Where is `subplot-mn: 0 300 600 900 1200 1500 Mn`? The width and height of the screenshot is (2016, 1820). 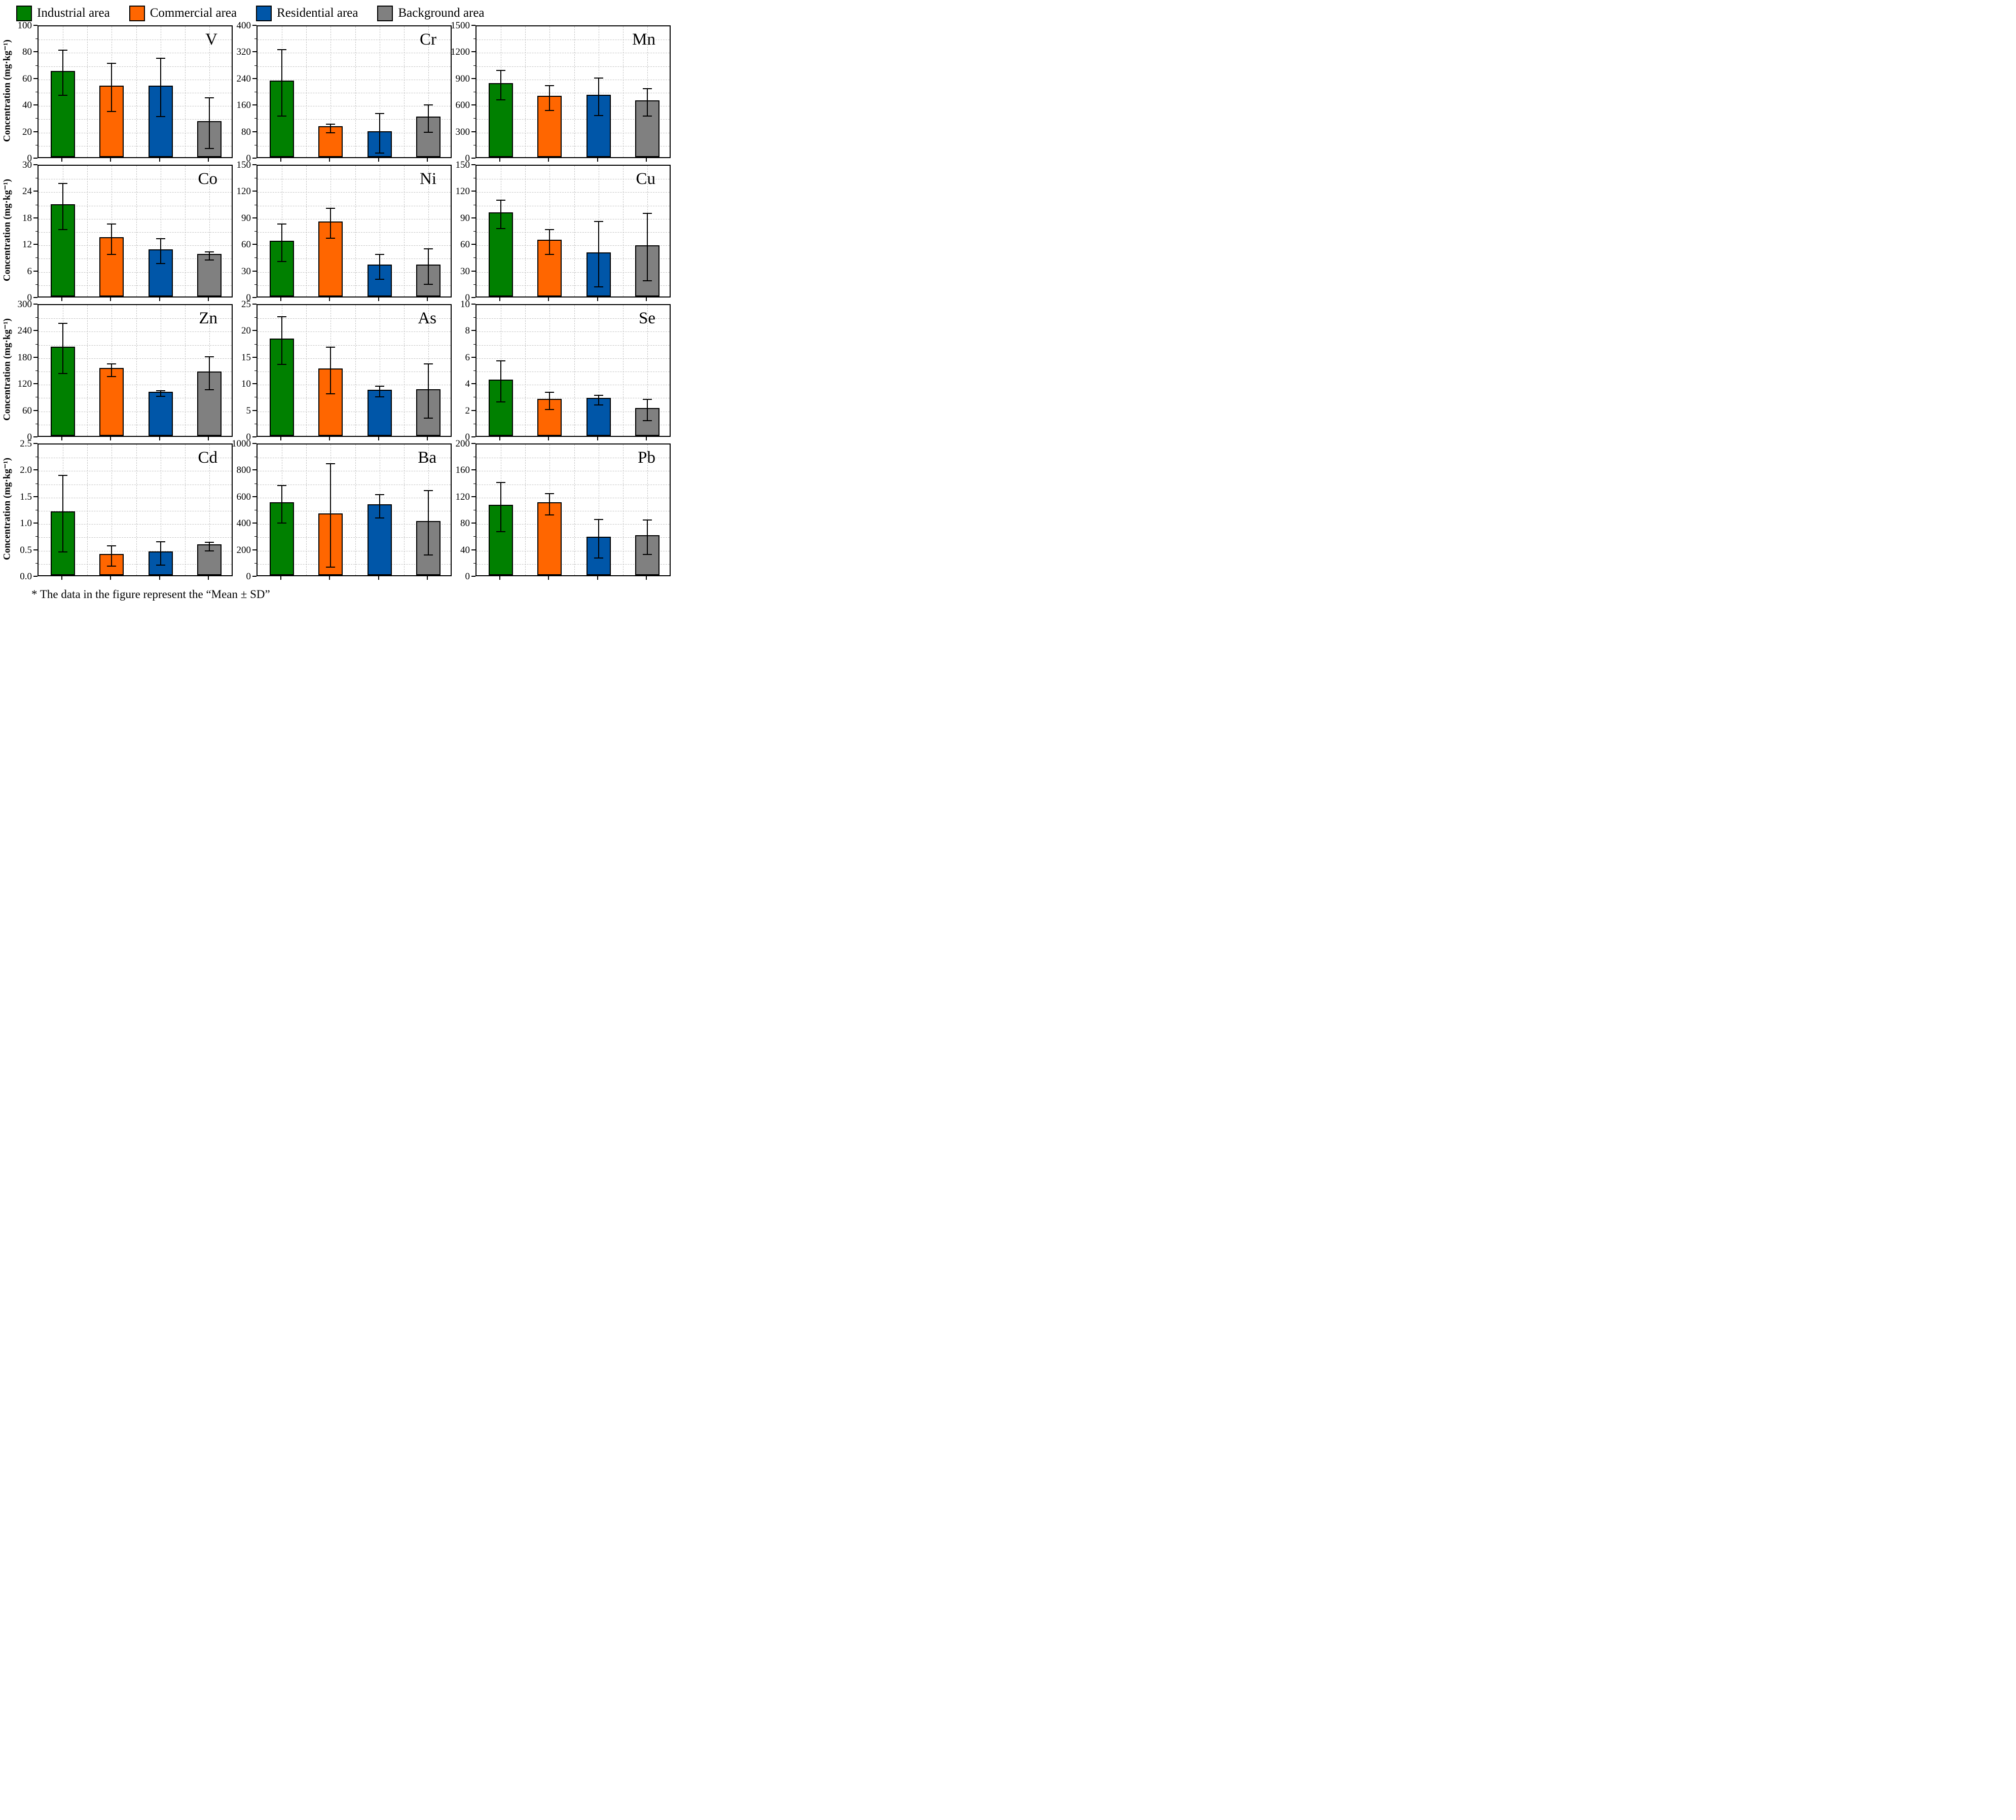 subplot-mn: 0 300 600 900 1200 1500 Mn is located at coordinates (561, 93).